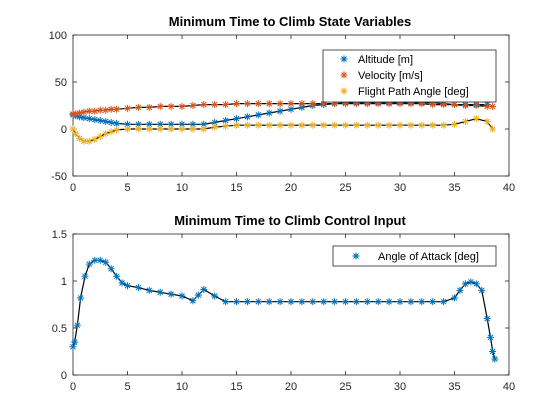 The image size is (560, 420). Describe the element at coordinates (428, 257) in the screenshot. I see `legend-label-angle-of-attack: Angle of Attack [deg]` at that location.